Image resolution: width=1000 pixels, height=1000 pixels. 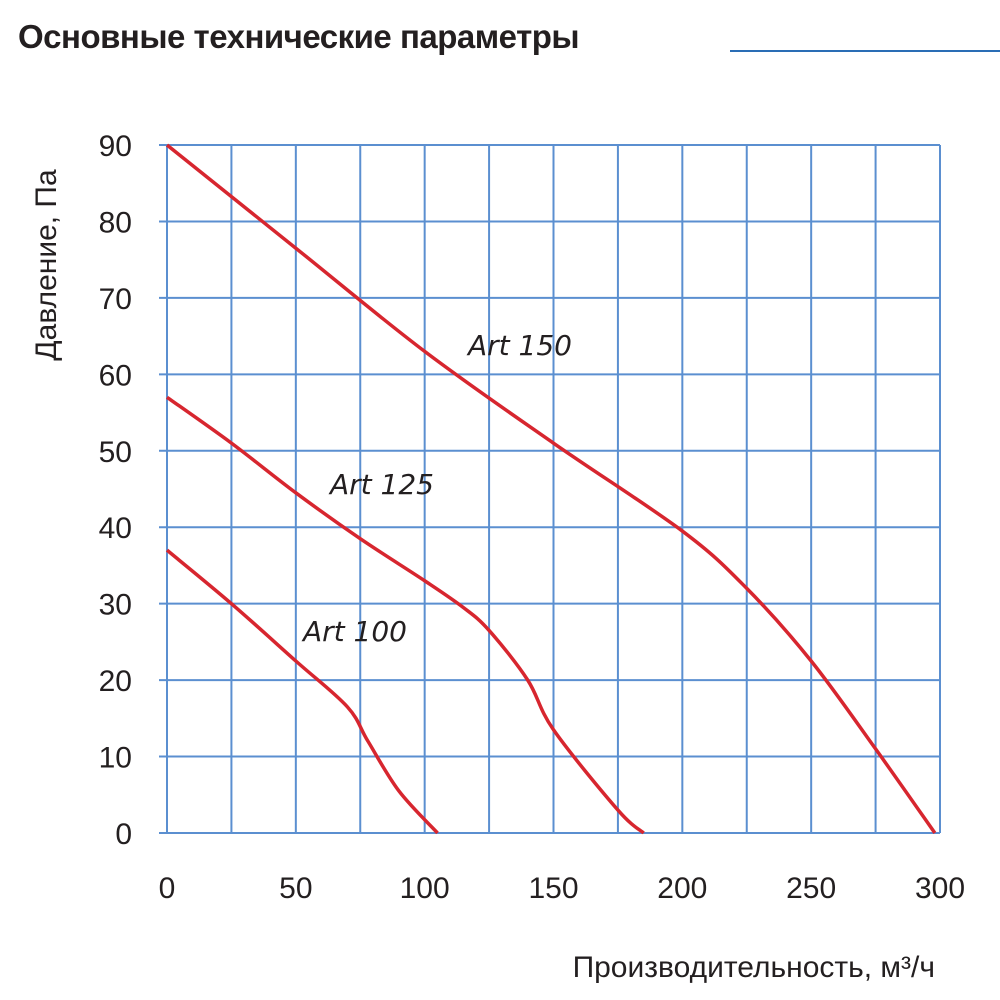 I want to click on x-tick-label: 300, so click(x=940, y=888).